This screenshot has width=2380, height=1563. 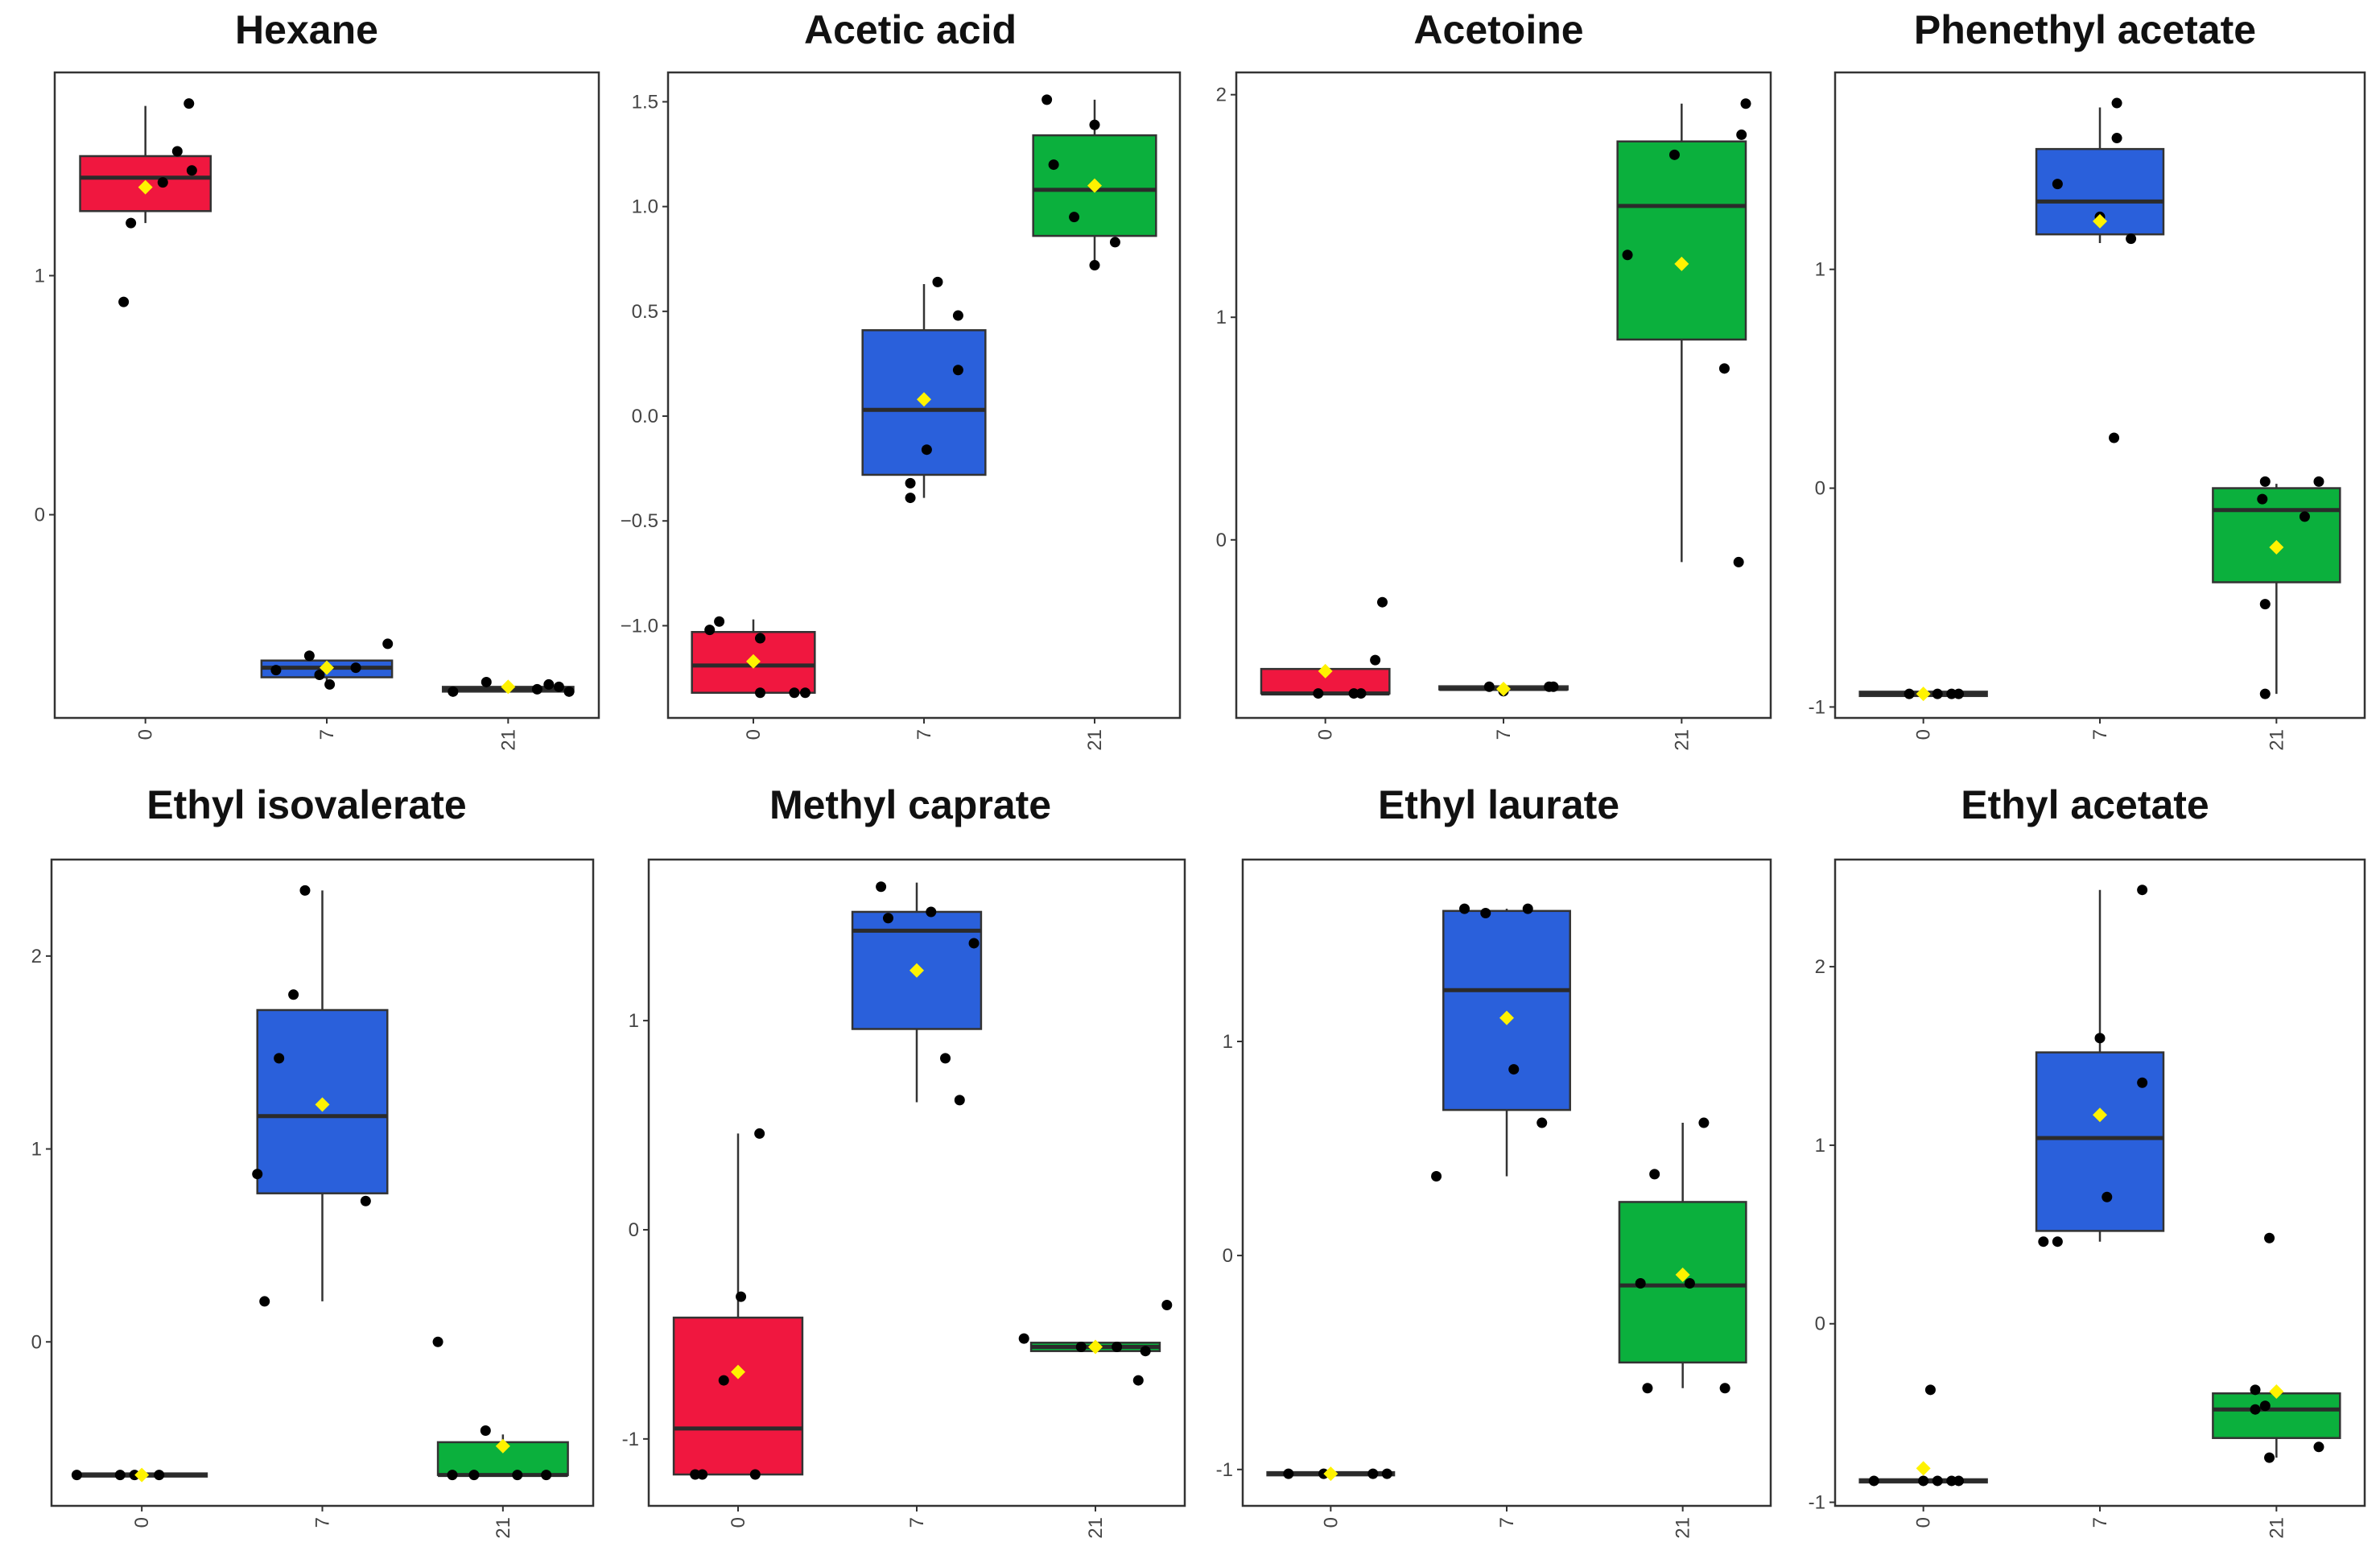 I want to click on chart-title: Ethyl isovalerate, so click(x=306, y=804).